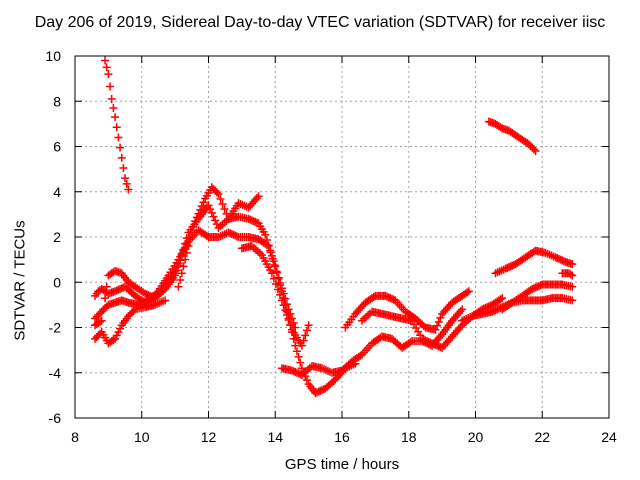 Image resolution: width=640 pixels, height=480 pixels. Describe the element at coordinates (57, 101) in the screenshot. I see `y-tick-label: 8` at that location.